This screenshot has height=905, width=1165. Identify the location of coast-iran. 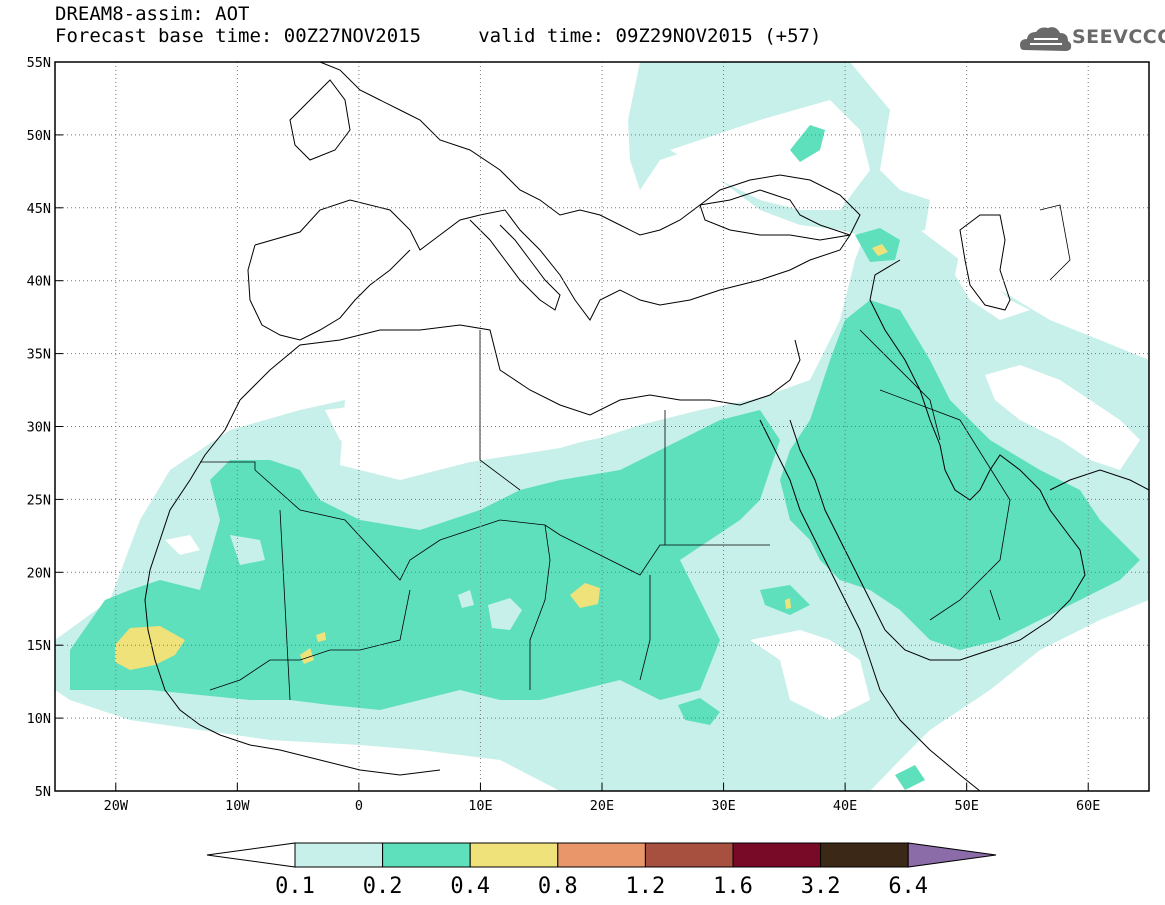
(1099, 480).